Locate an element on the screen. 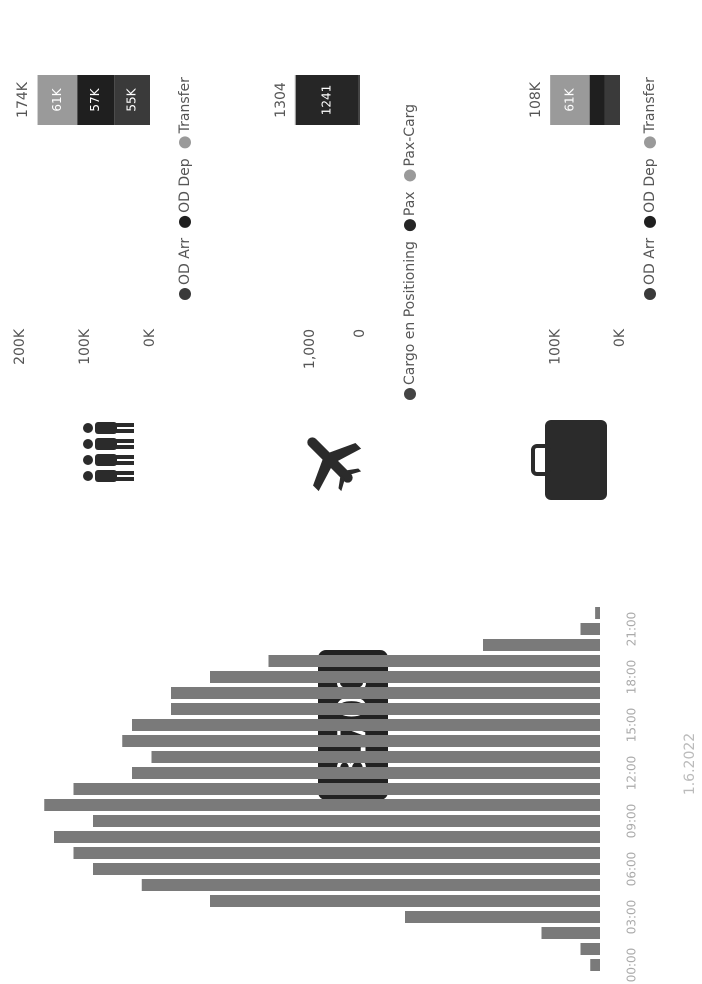 The image size is (702, 984). legend-label: Cargo en Positioning is located at coordinates (410, 313).